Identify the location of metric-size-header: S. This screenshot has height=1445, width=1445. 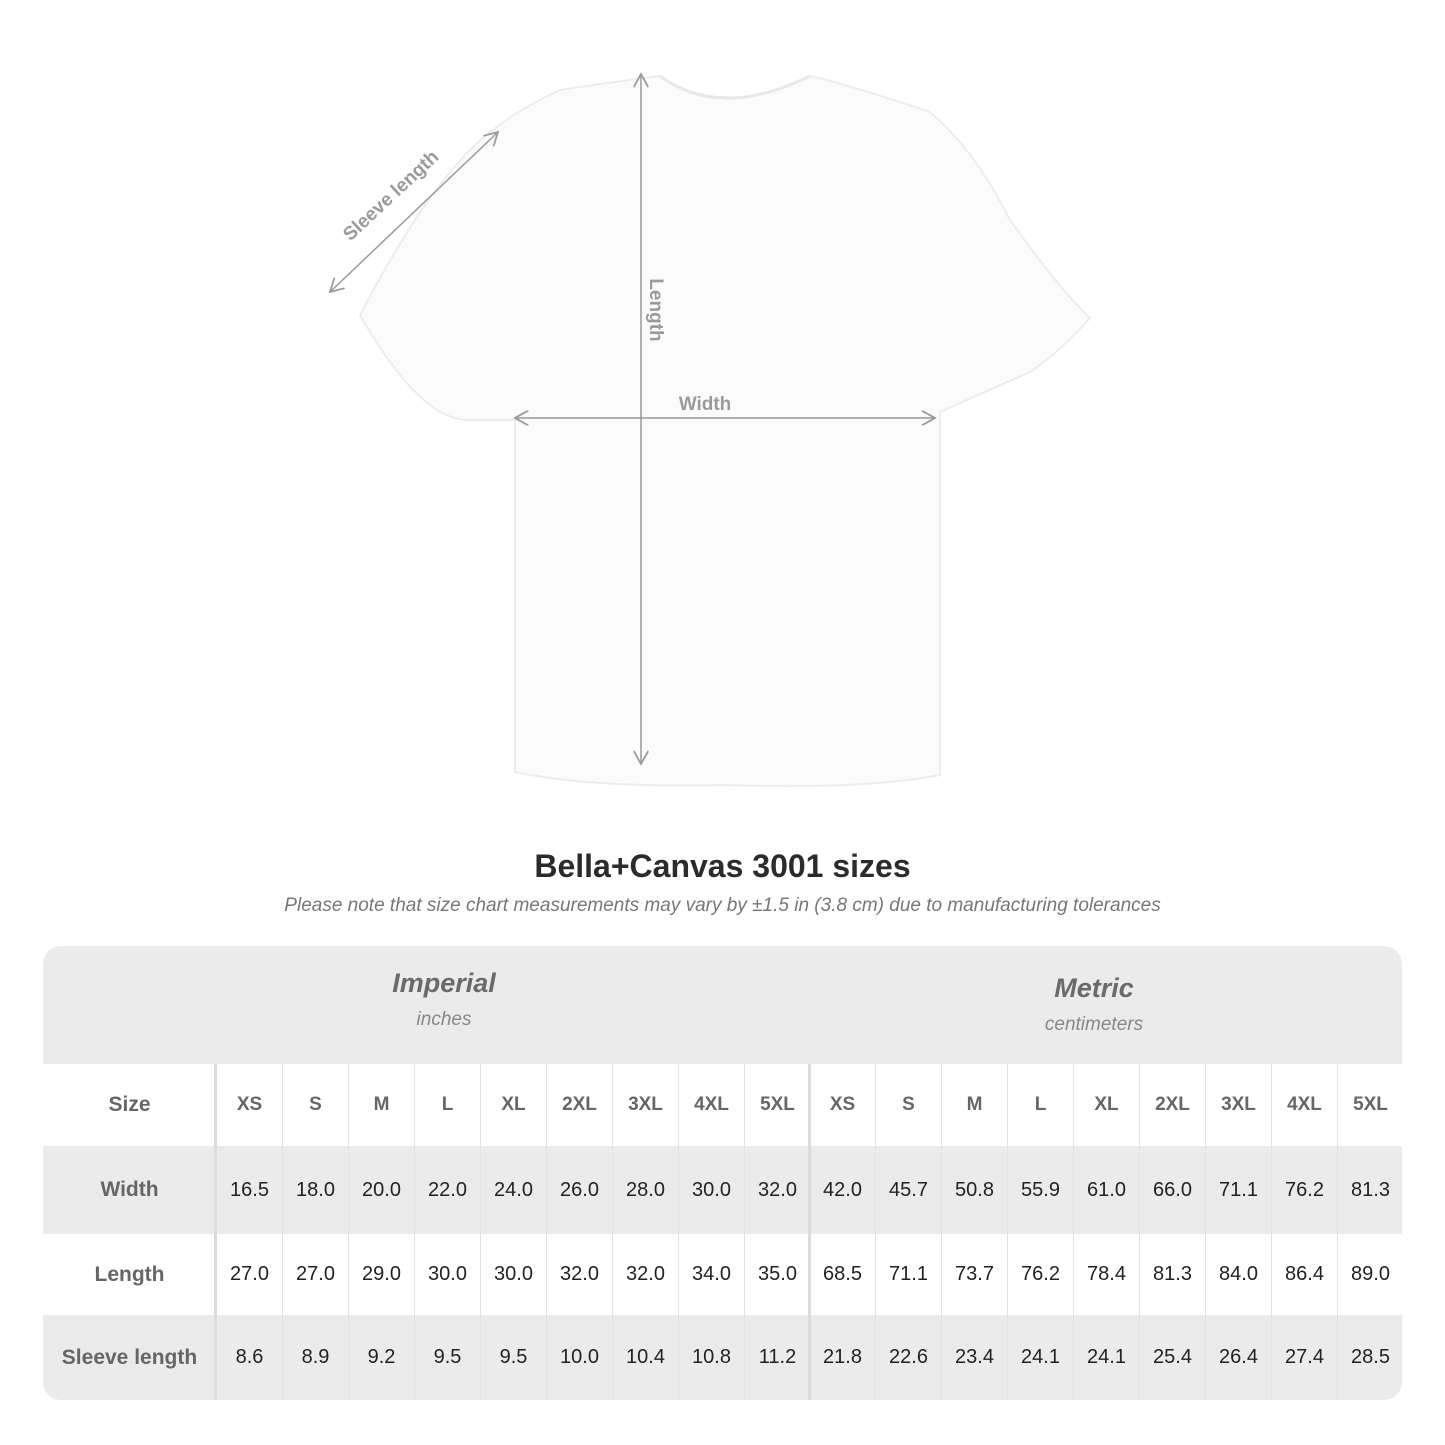
(908, 1105).